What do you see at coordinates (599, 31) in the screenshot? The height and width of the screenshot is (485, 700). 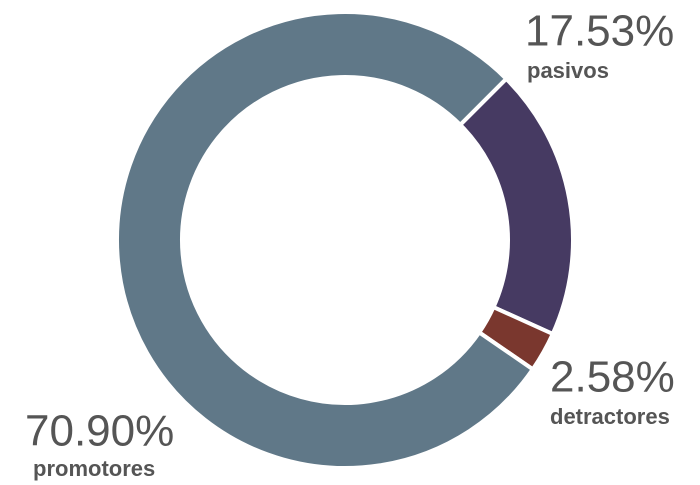 I see `value-label: 17.53%` at bounding box center [599, 31].